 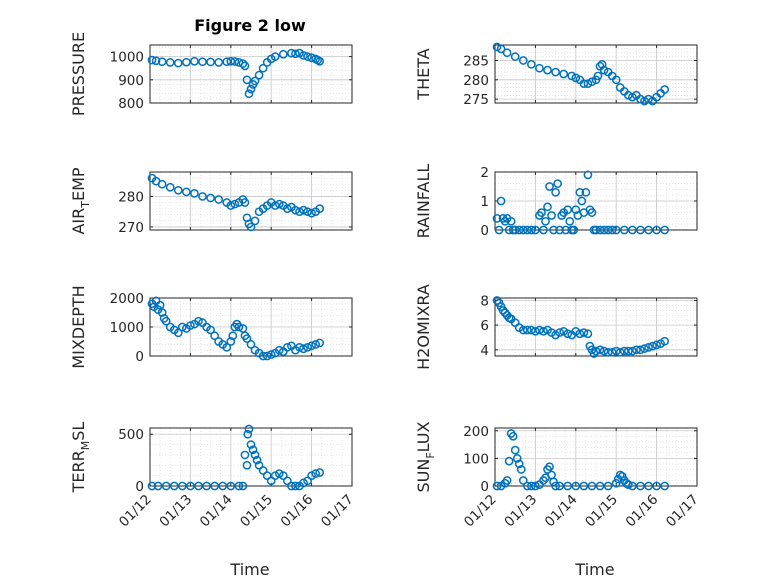 What do you see at coordinates (127, 328) in the screenshot?
I see `y-tick-label: 1000` at bounding box center [127, 328].